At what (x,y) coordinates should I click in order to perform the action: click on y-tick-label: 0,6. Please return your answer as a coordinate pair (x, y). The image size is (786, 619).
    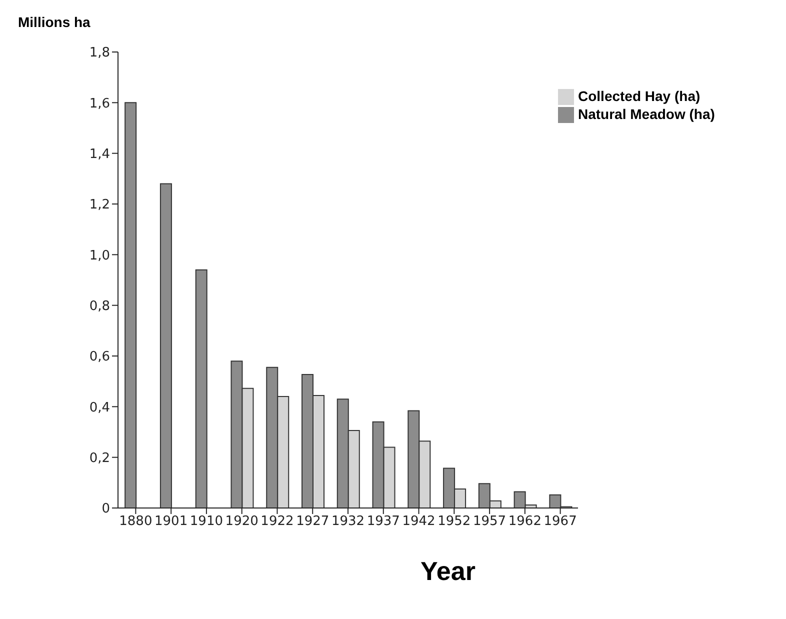
    Looking at the image, I should click on (99, 357).